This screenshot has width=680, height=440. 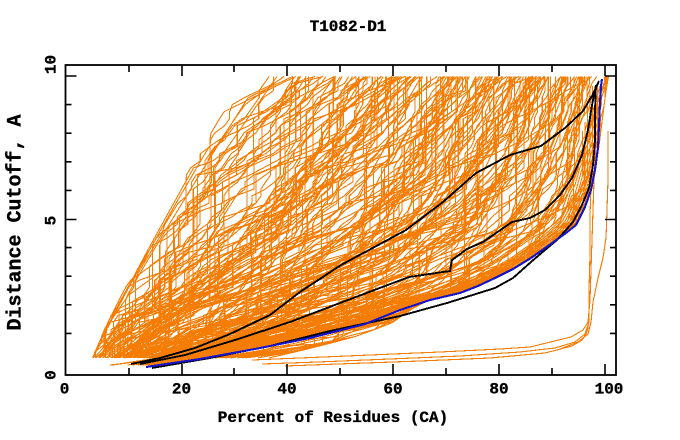 I want to click on svg-text: 80, so click(x=498, y=390).